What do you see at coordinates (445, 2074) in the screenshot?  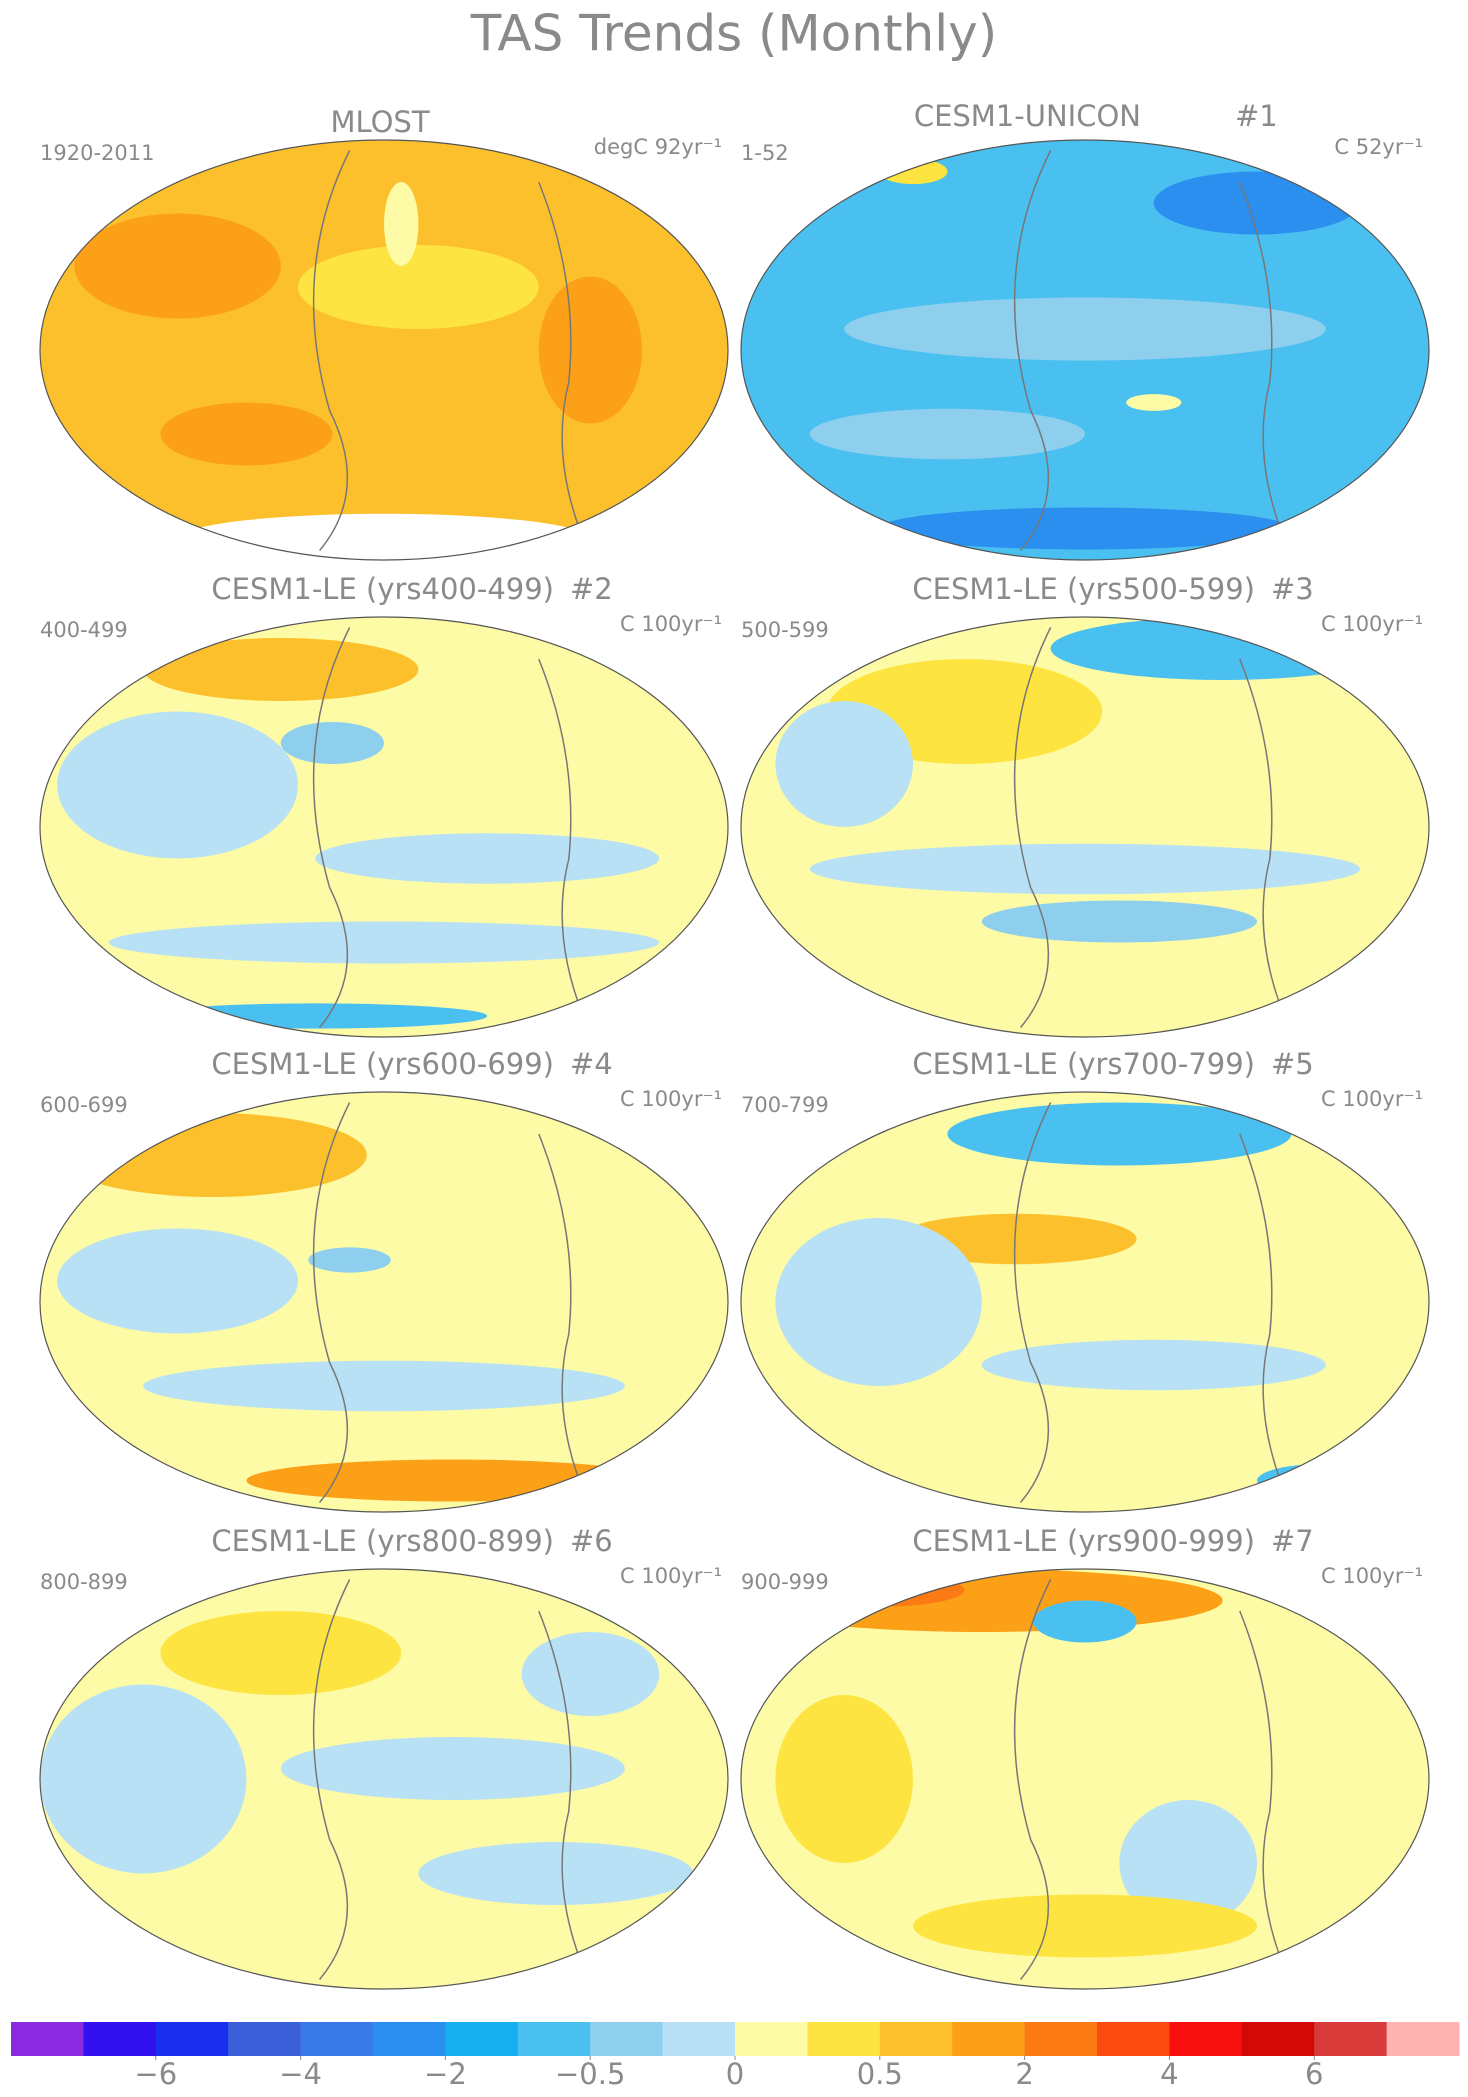 I see `colorbar-label: −2` at bounding box center [445, 2074].